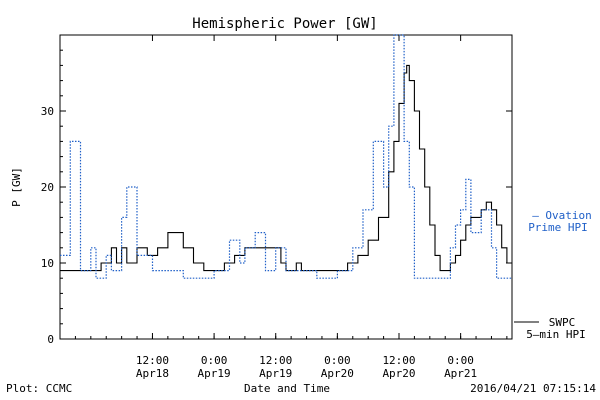  What do you see at coordinates (47, 187) in the screenshot?
I see `y-tick-label: 20` at bounding box center [47, 187].